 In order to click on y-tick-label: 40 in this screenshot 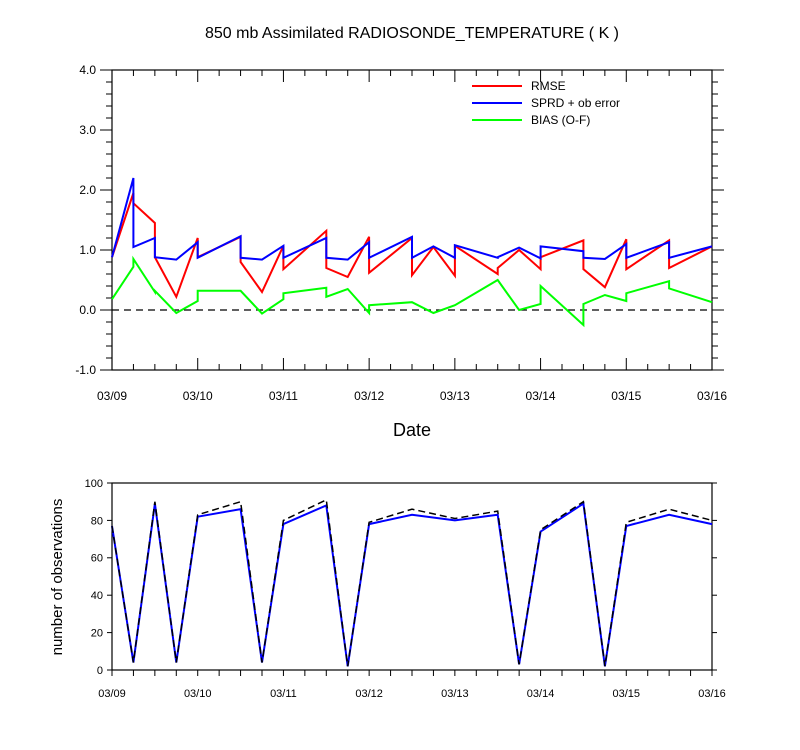, I will do `click(97, 596)`.